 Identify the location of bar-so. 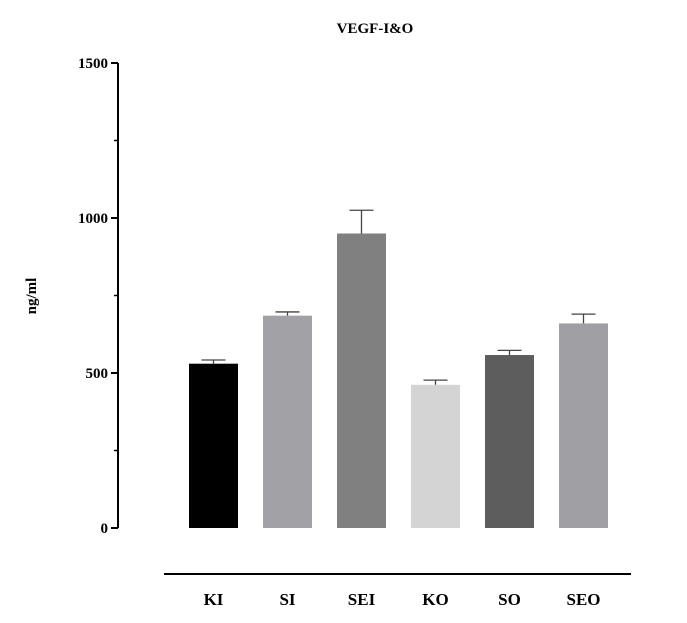
(509, 441).